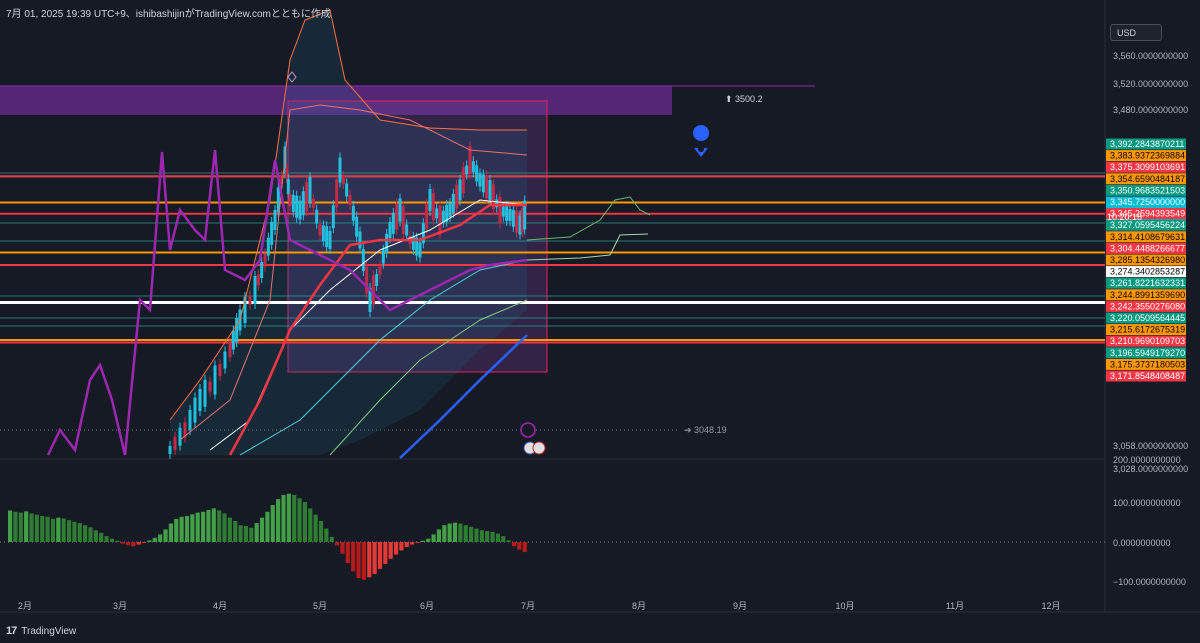  Describe the element at coordinates (552, 536) in the screenshot. I see `histogram-panel` at that location.